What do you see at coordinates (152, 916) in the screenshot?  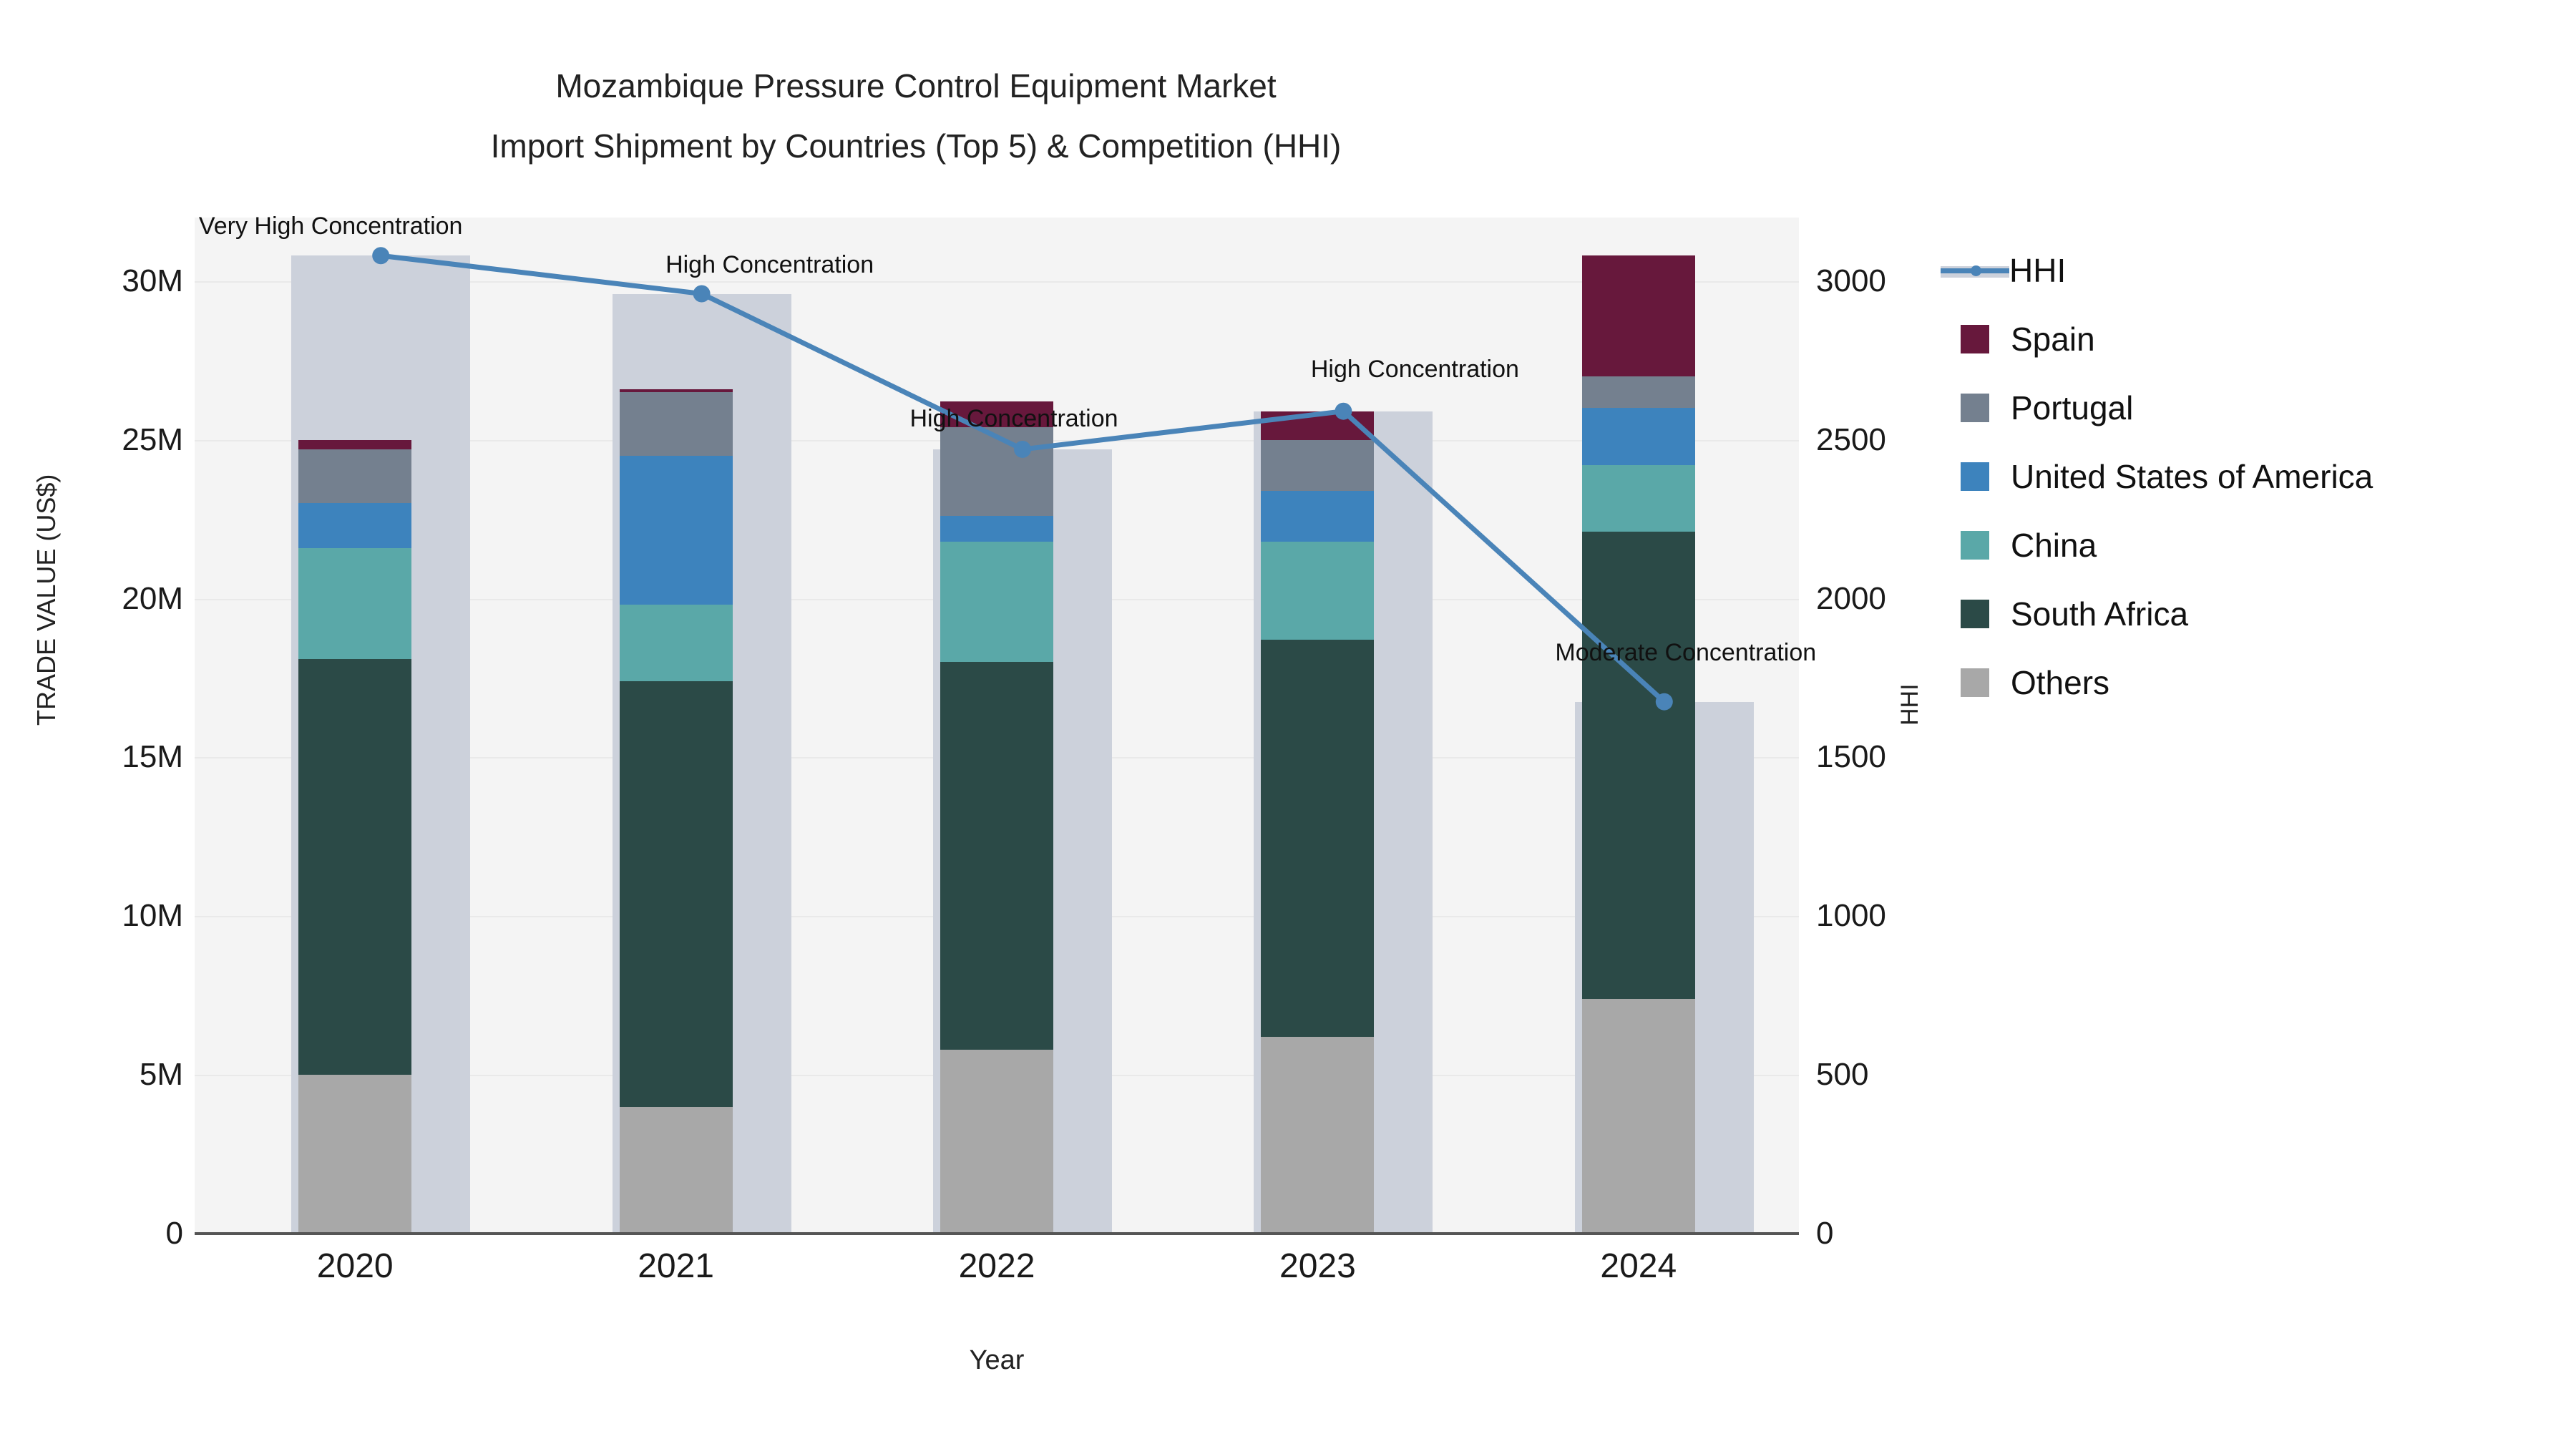 I see `y-tick-left: 10M` at bounding box center [152, 916].